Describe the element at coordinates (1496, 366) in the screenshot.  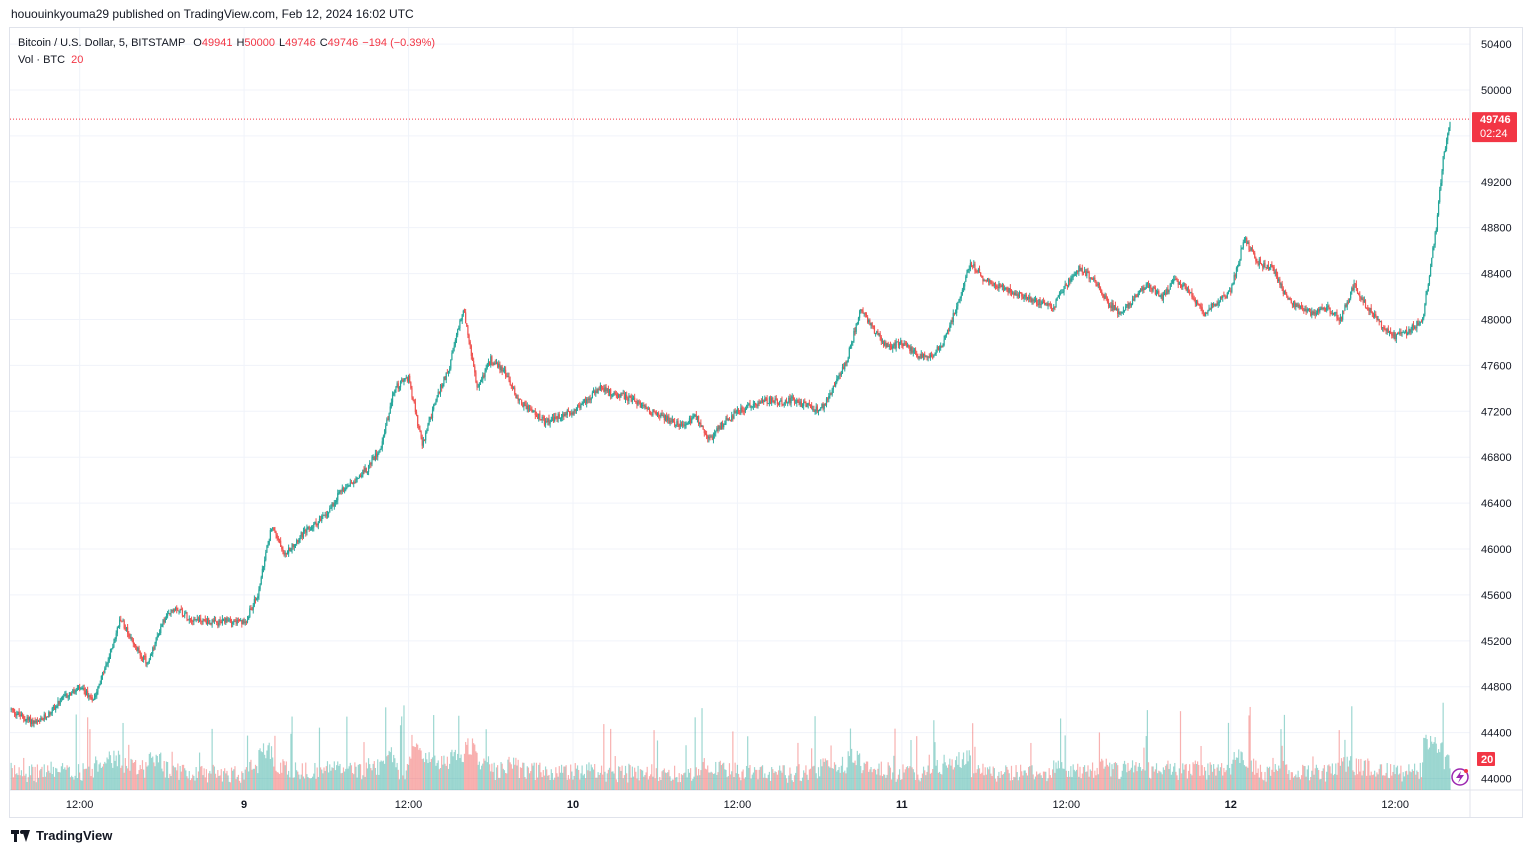
I see `price-tick-label: 47600` at that location.